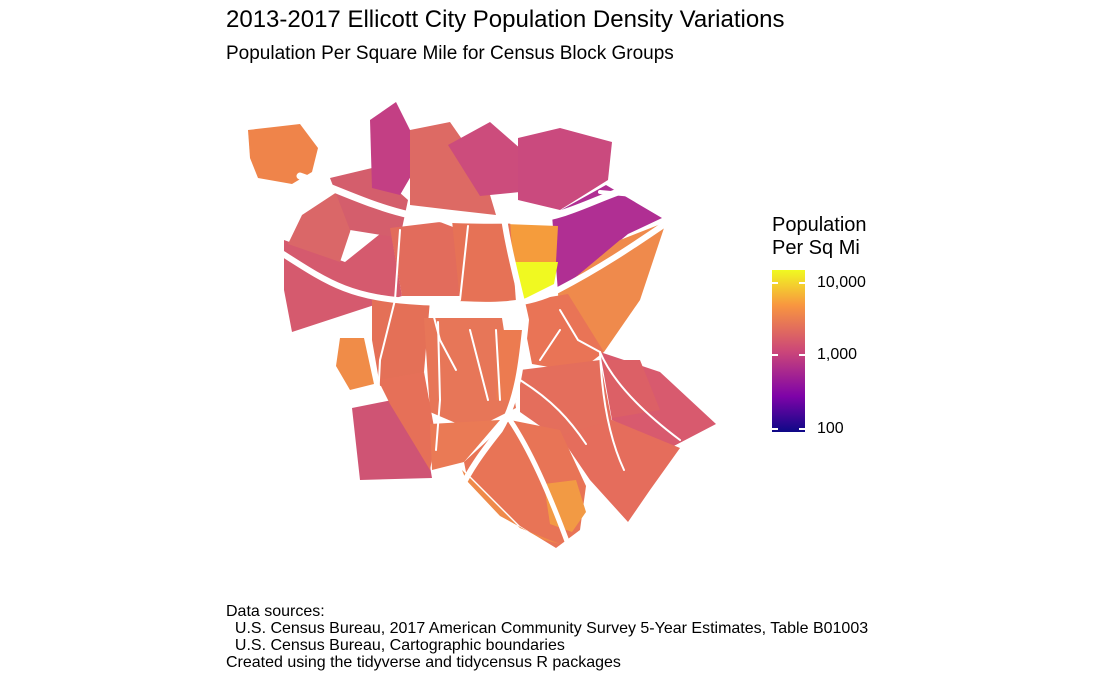 Image resolution: width=1100 pixels, height=688 pixels. What do you see at coordinates (565, 169) in the screenshot?
I see `block-group-northeast` at bounding box center [565, 169].